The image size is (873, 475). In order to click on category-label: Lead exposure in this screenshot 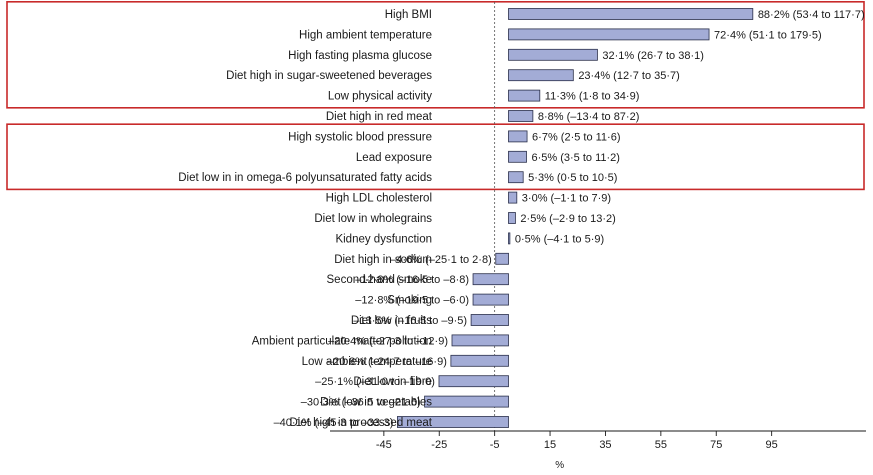, I will do `click(394, 158)`.